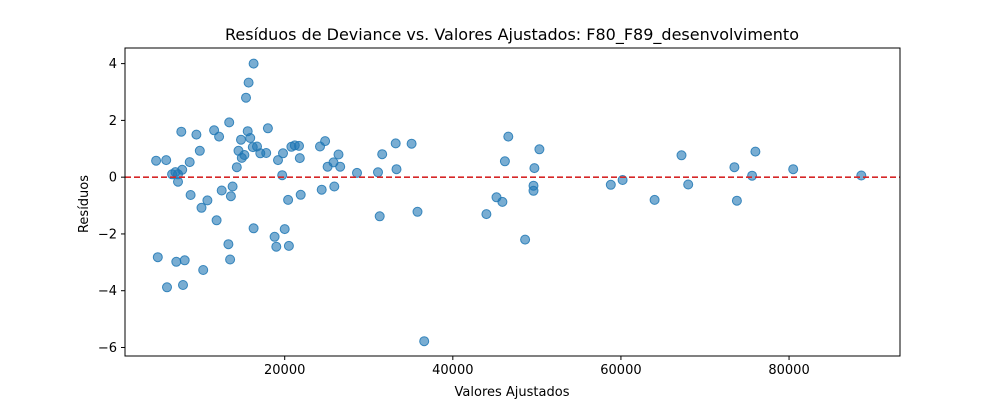 This screenshot has width=1000, height=400. What do you see at coordinates (788, 370) in the screenshot?
I see `x-tick-label: 80000` at bounding box center [788, 370].